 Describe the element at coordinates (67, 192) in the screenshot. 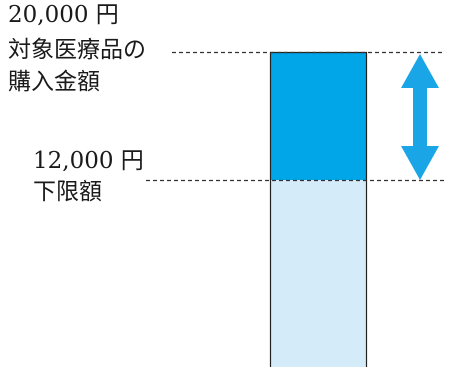

I see `lower-limit-label: 下限額` at that location.